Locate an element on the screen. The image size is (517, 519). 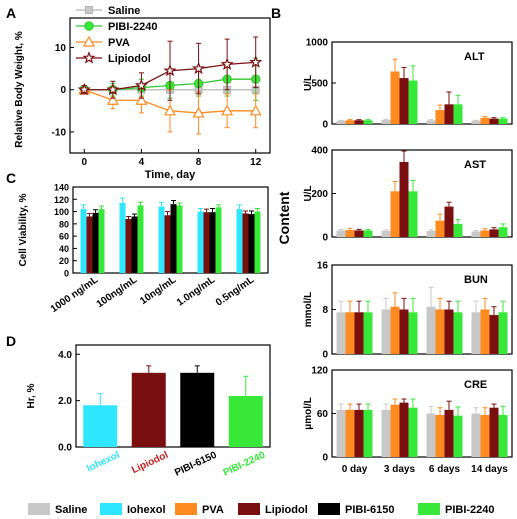
y-tick-label: 20 is located at coordinates (64, 261).